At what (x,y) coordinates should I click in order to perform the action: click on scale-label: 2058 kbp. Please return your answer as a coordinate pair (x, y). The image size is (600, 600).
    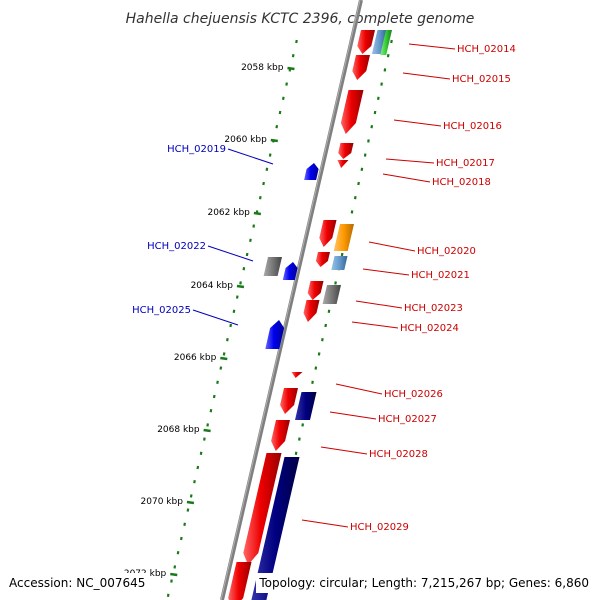
    Looking at the image, I should click on (262, 68).